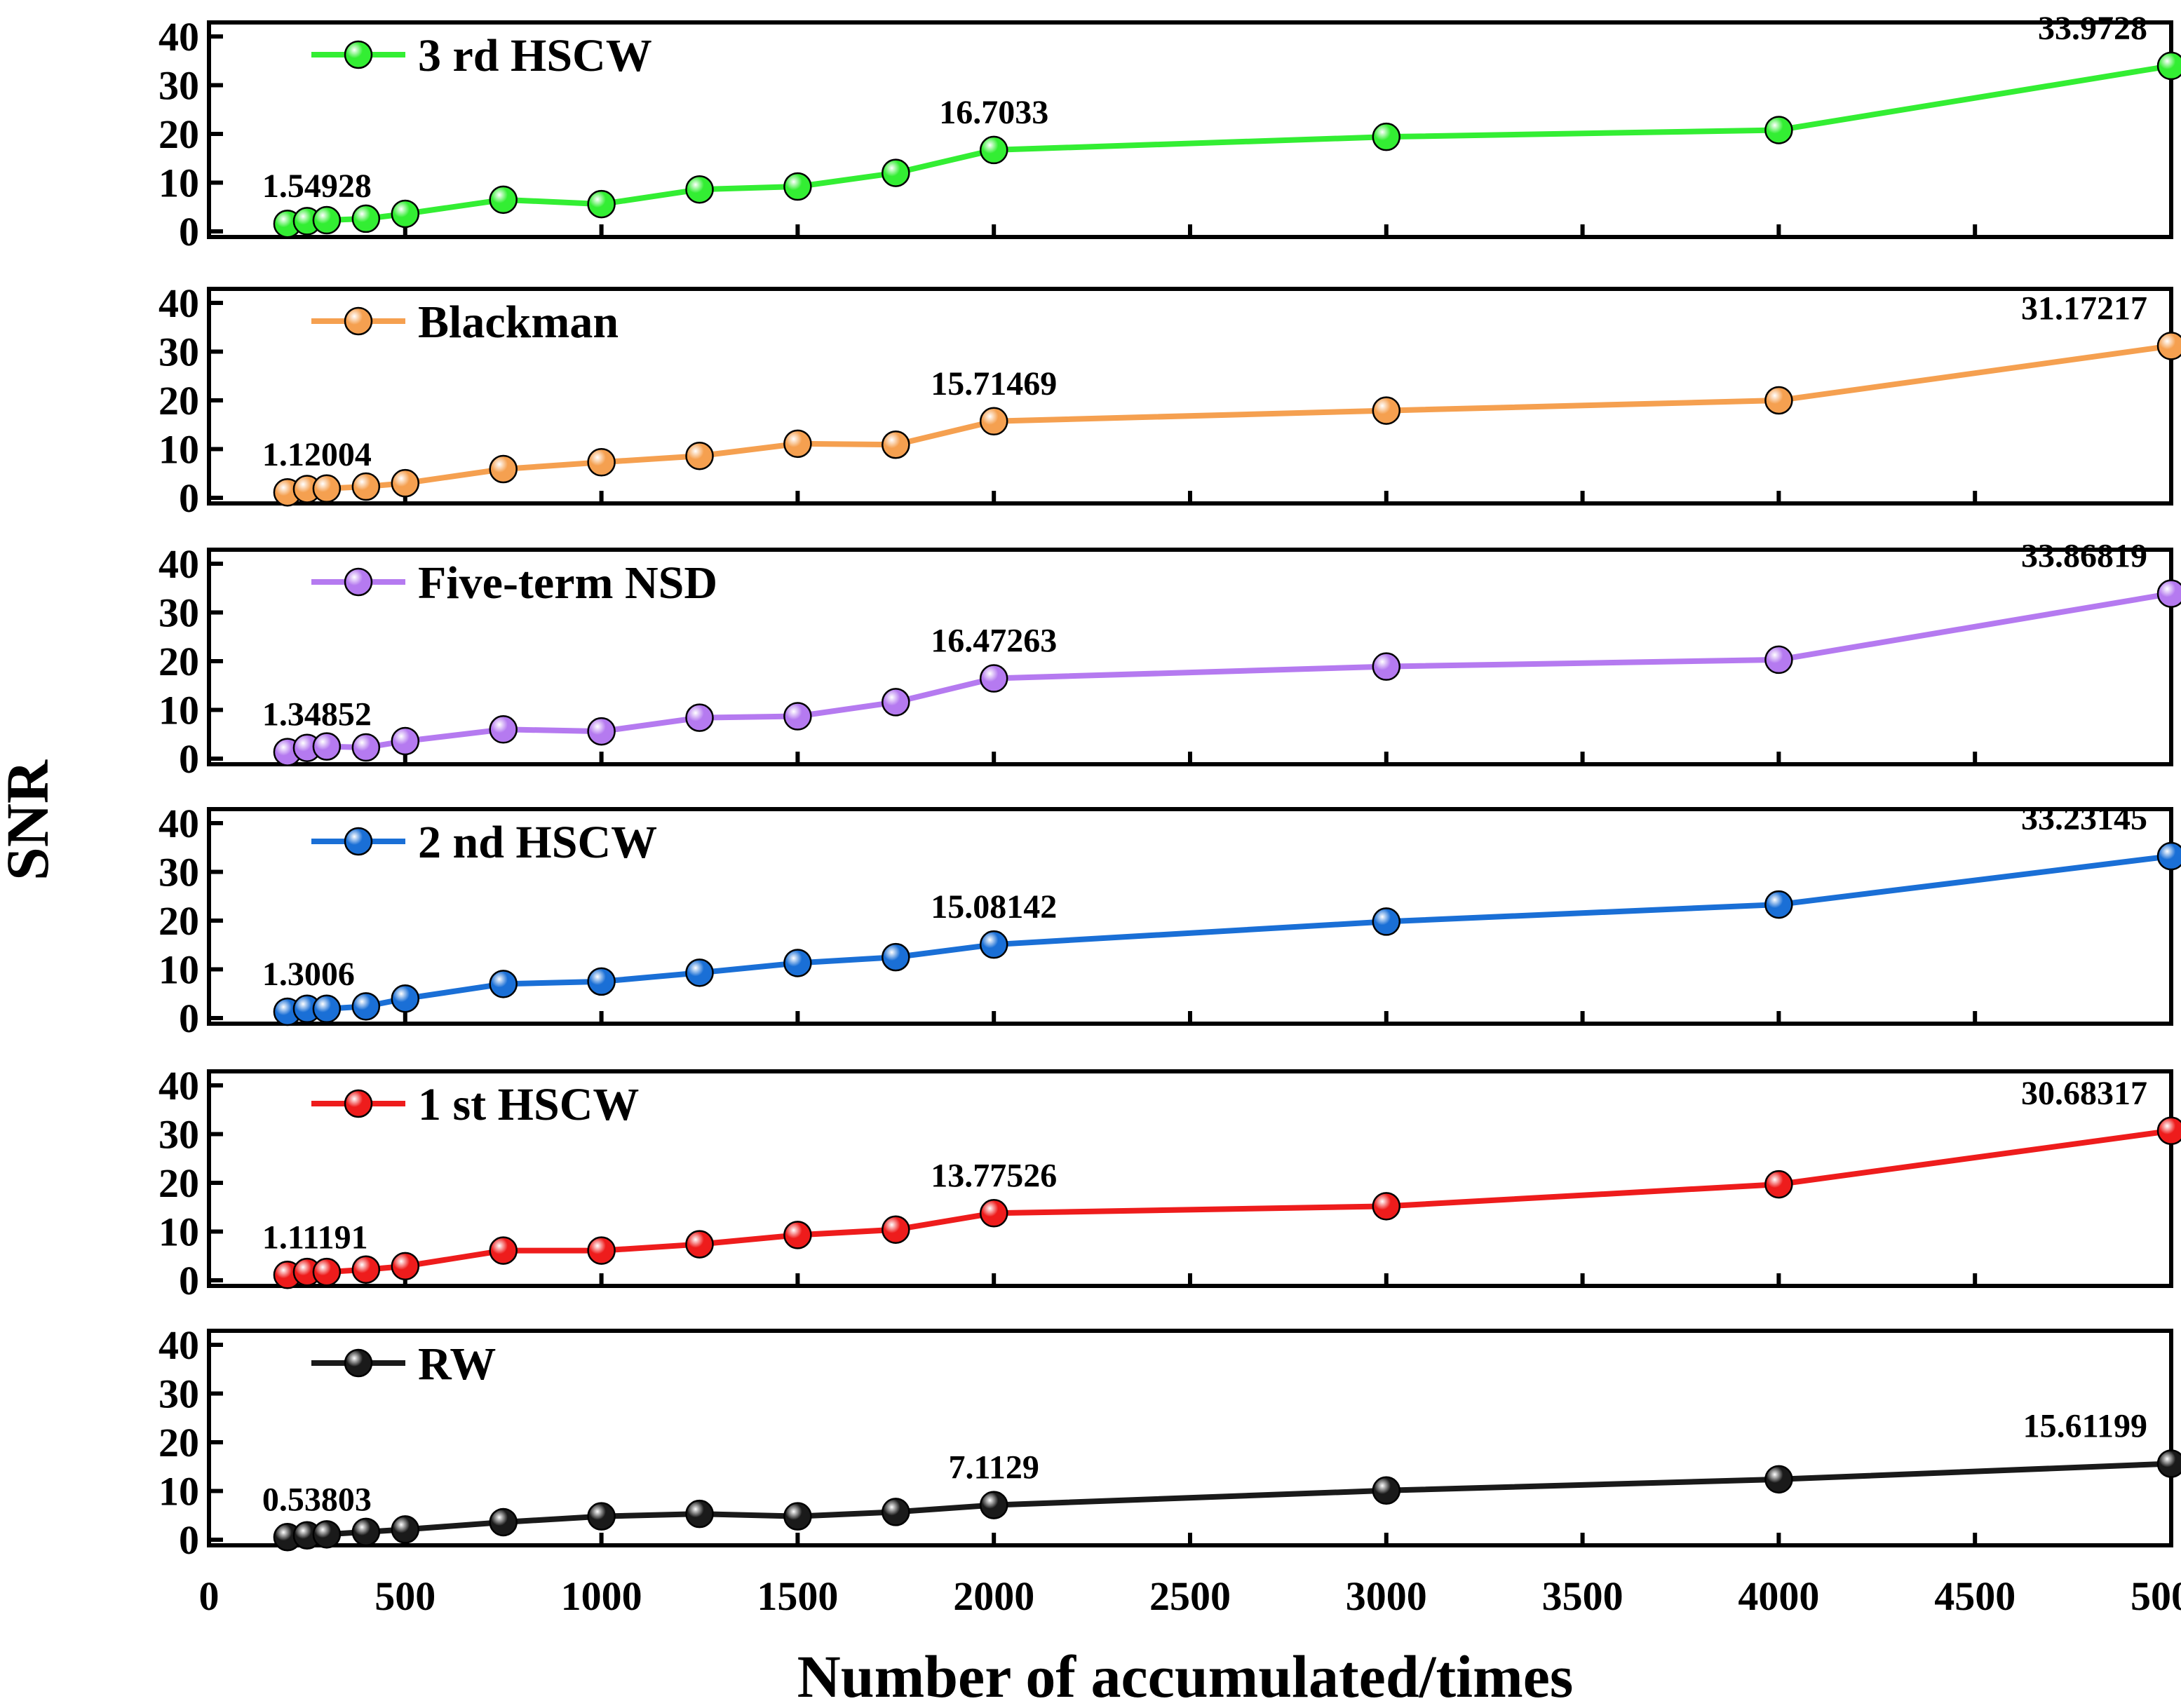 The height and width of the screenshot is (1708, 2181). Describe the element at coordinates (1190, 1596) in the screenshot. I see `x-tick-label: 2500` at that location.